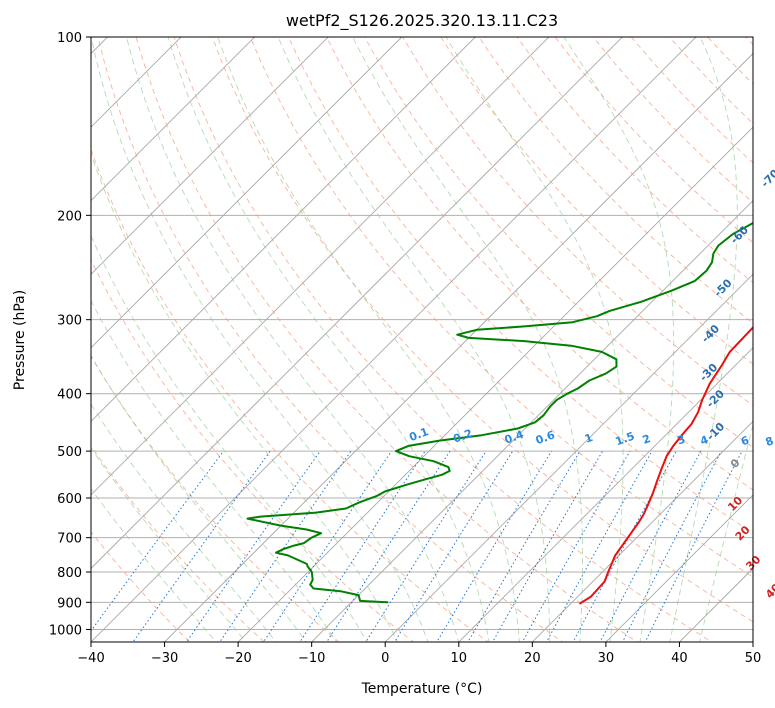 The width and height of the screenshot is (775, 708). I want to click on x-tick-label: 30, so click(606, 658).